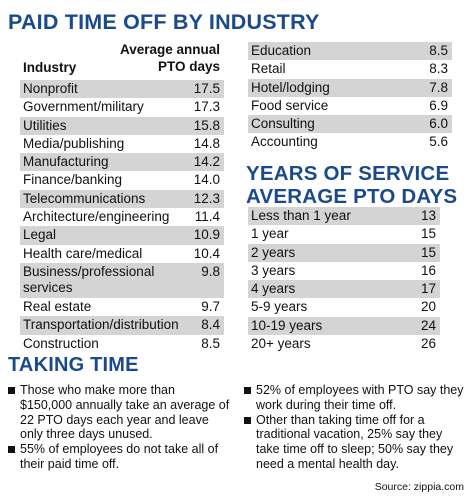 The height and width of the screenshot is (497, 474). I want to click on row-label: Legal, so click(40, 235).